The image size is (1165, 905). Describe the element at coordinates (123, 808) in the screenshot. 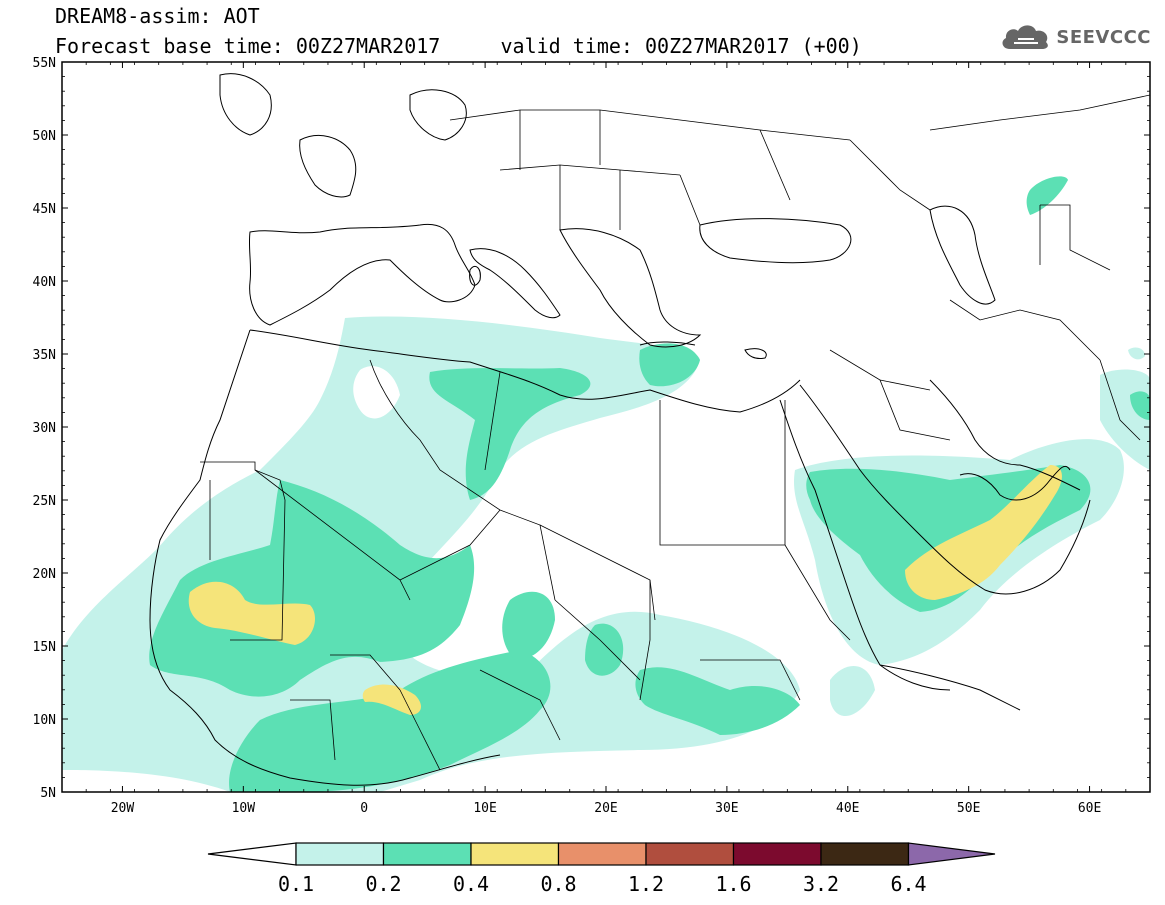

I see `lon-label: 20W` at that location.